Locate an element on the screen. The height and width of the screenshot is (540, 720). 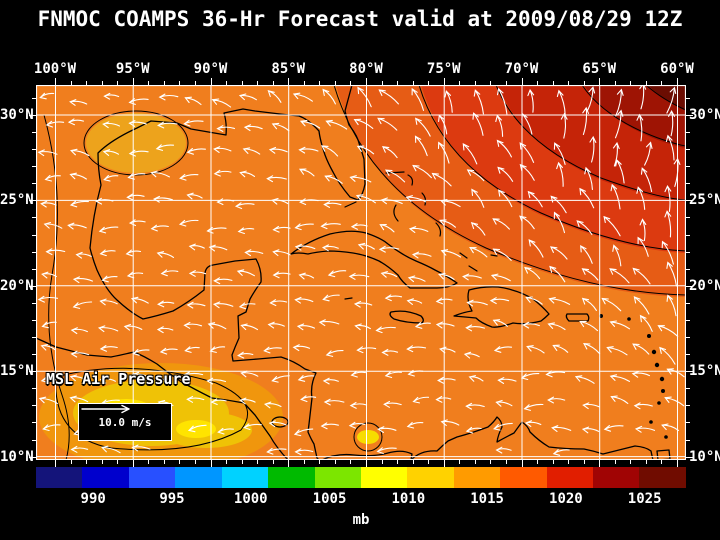
y-axis-label-right: 20°N is located at coordinates (704, 285).